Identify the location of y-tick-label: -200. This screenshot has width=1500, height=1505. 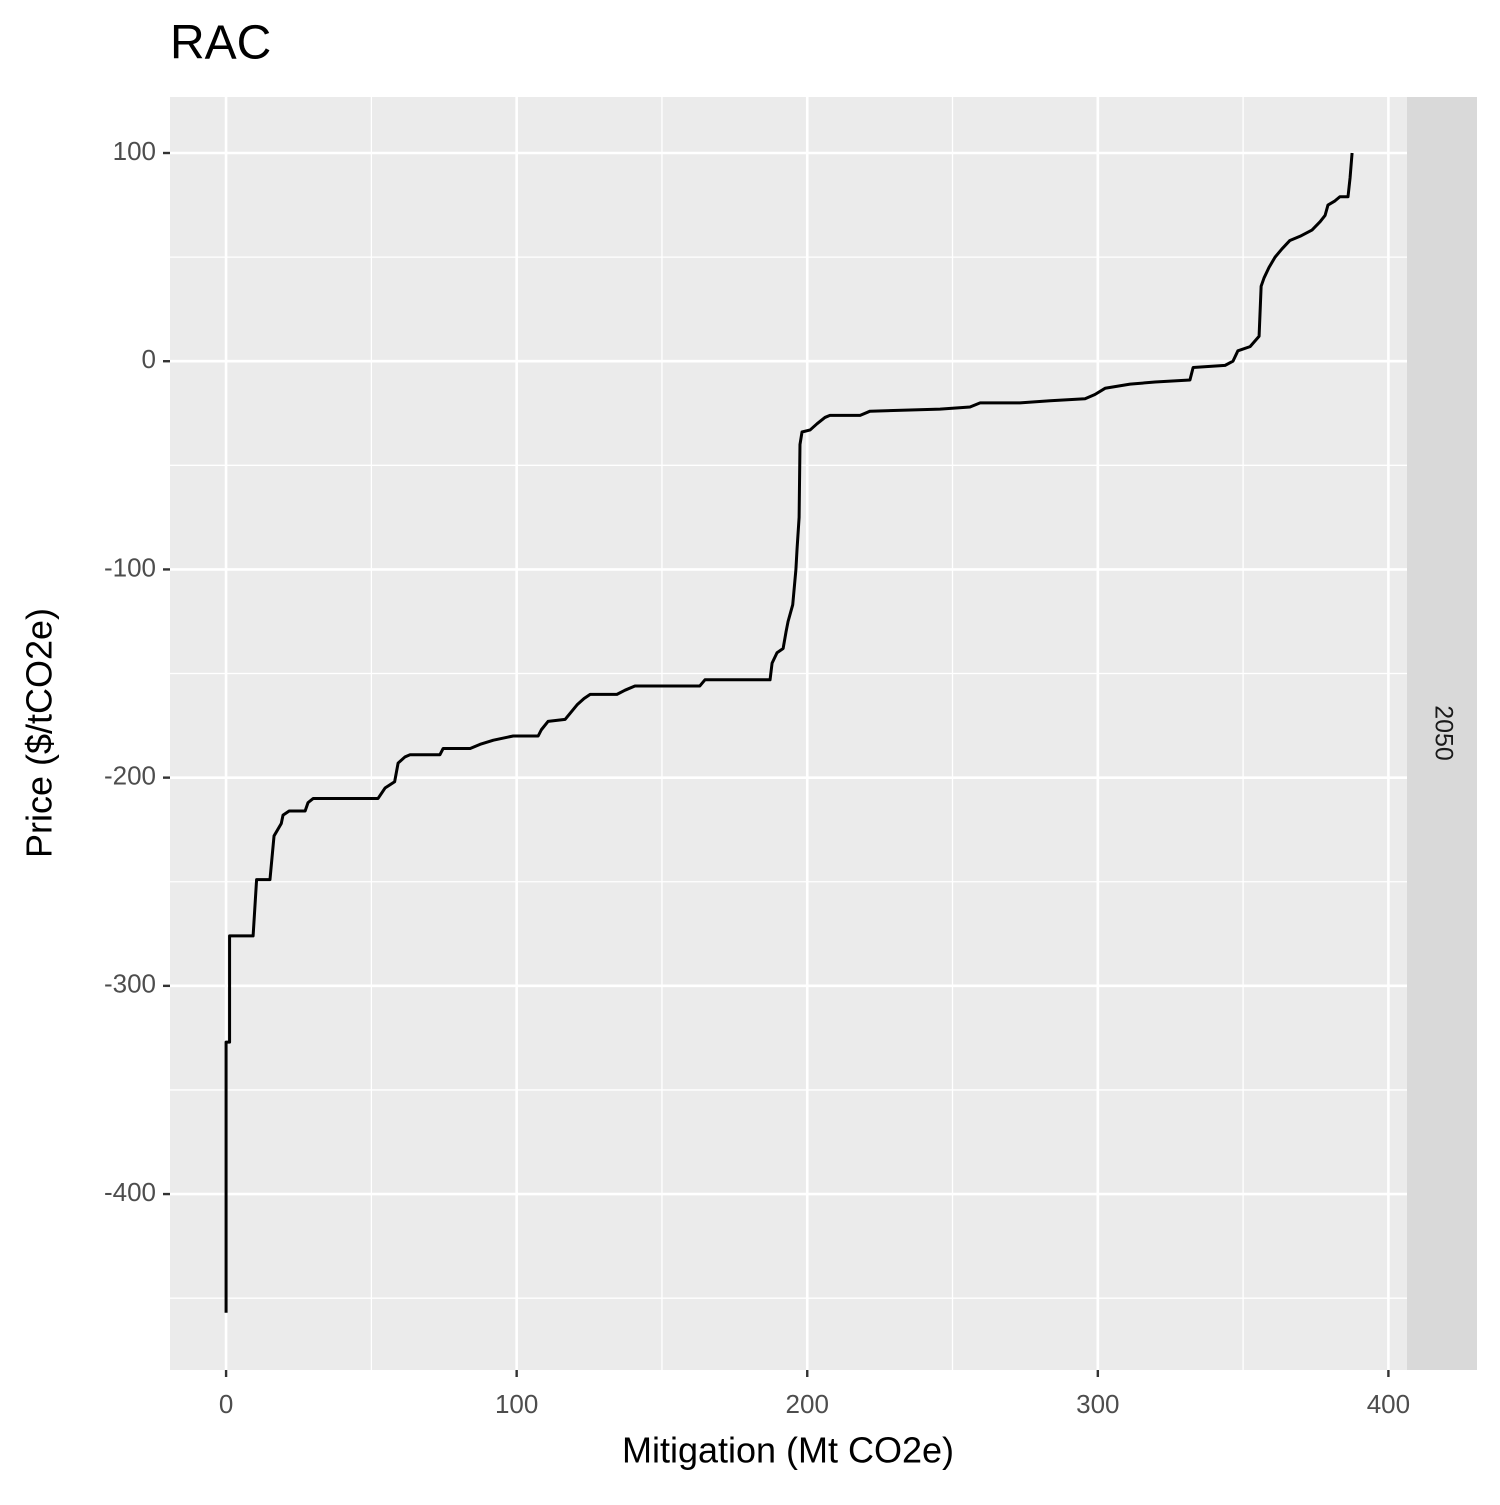
(130, 776).